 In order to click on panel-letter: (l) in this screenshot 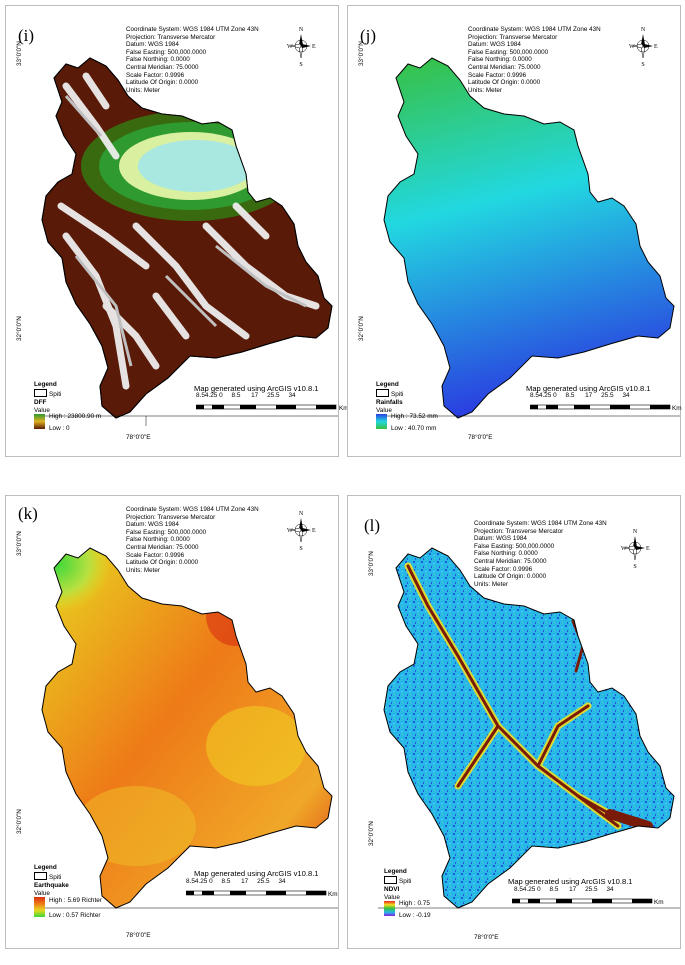, I will do `click(372, 525)`.